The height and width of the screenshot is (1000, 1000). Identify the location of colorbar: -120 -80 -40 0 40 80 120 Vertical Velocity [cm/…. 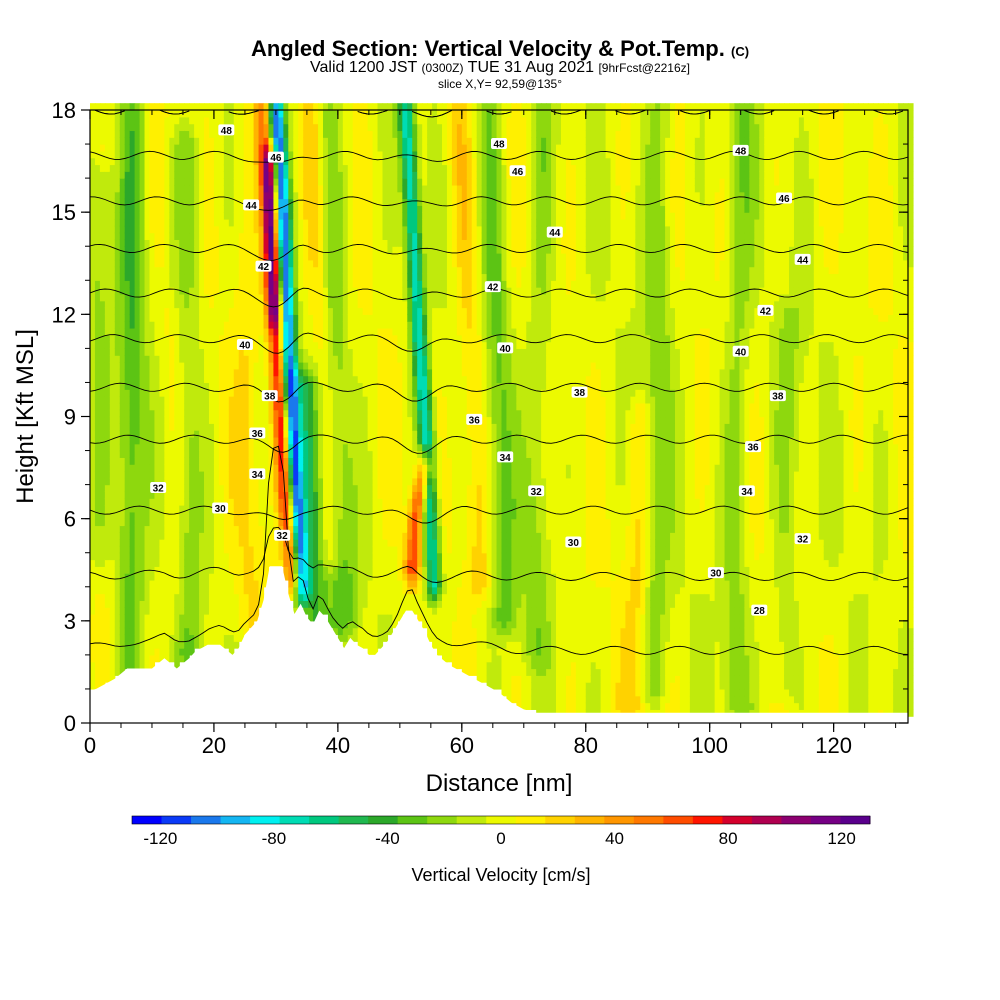
(501, 850).